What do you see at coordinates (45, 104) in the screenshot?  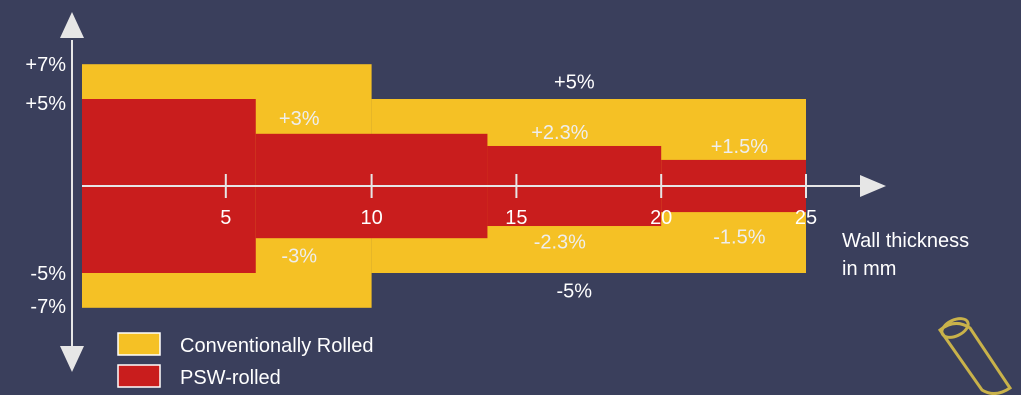 I see `y-tick-label: +5%` at bounding box center [45, 104].